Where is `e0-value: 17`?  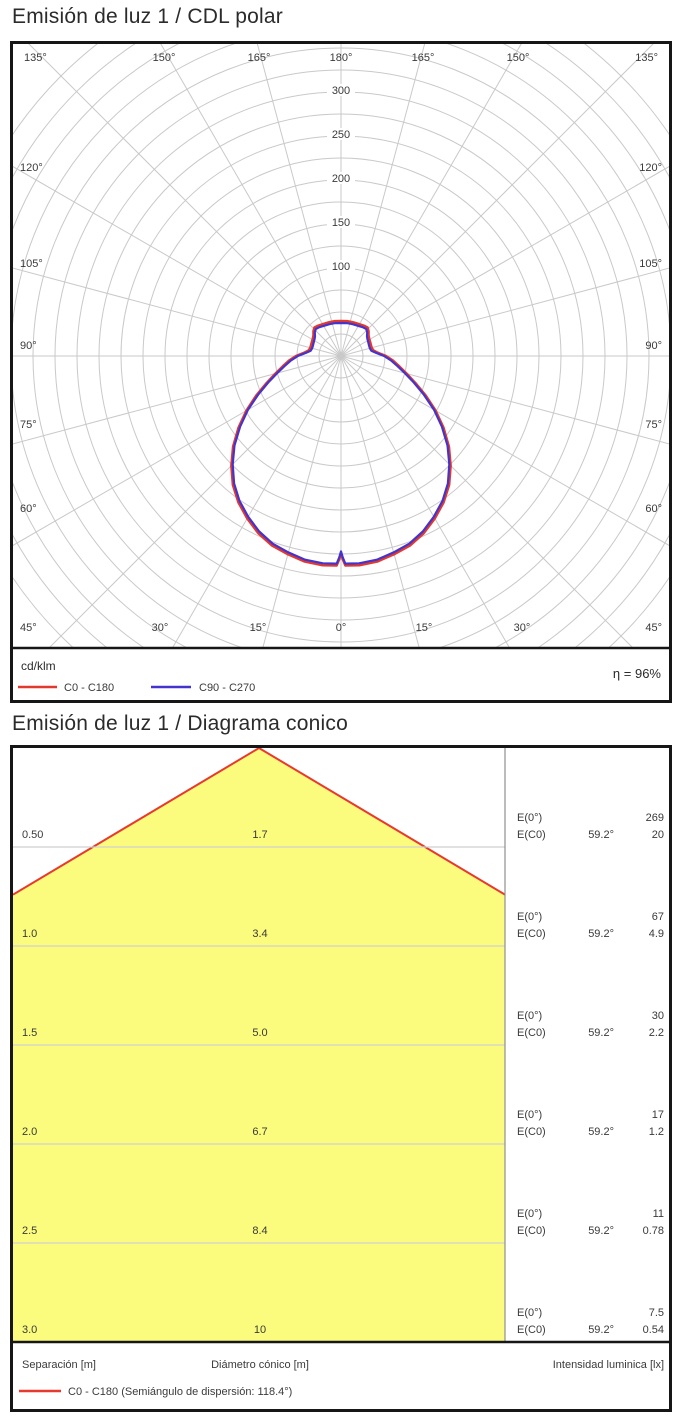 e0-value: 17 is located at coordinates (658, 1115).